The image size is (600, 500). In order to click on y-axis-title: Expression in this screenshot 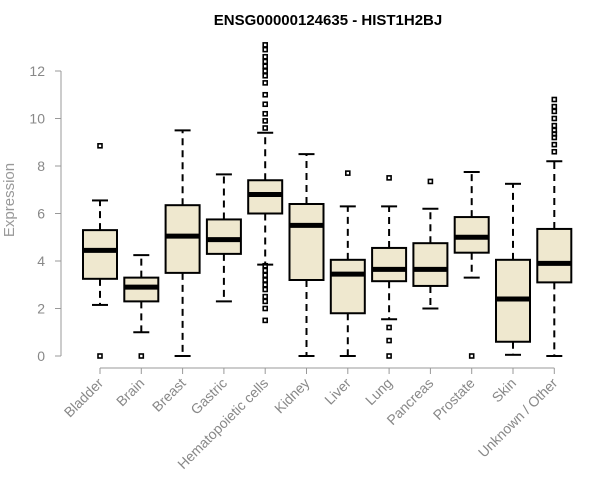, I will do `click(9, 200)`.